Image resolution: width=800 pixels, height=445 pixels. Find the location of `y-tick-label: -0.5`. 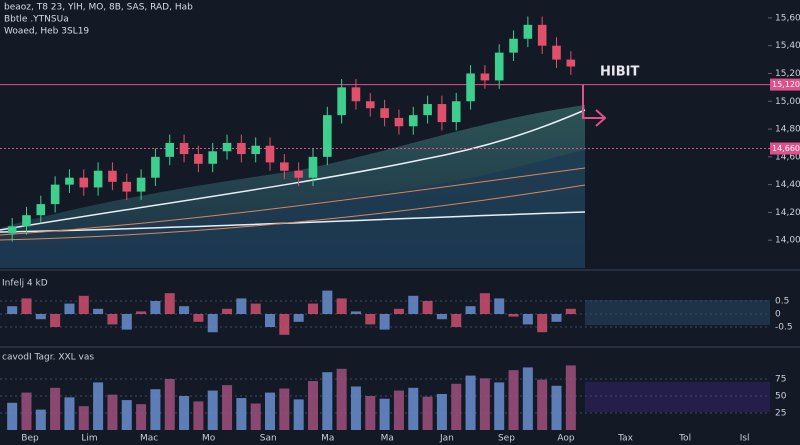

y-tick-label: -0.5 is located at coordinates (784, 328).